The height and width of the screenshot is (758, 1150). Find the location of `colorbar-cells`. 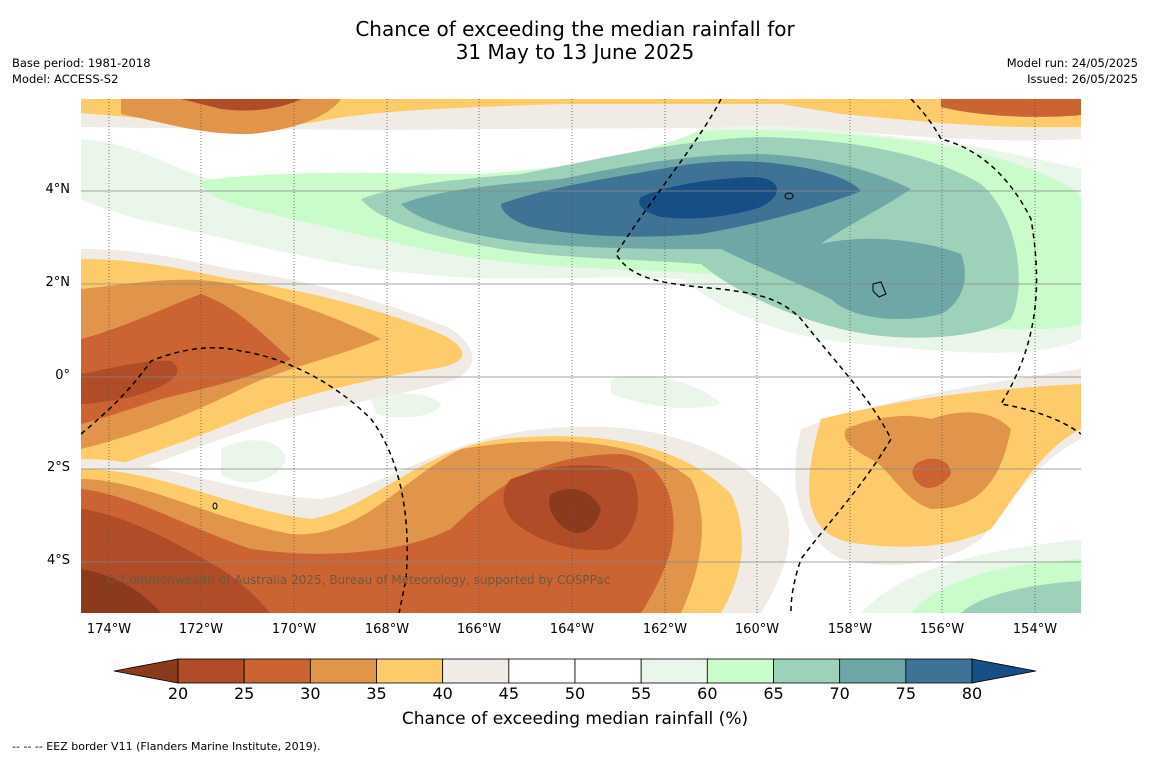

colorbar-cells is located at coordinates (575, 671).